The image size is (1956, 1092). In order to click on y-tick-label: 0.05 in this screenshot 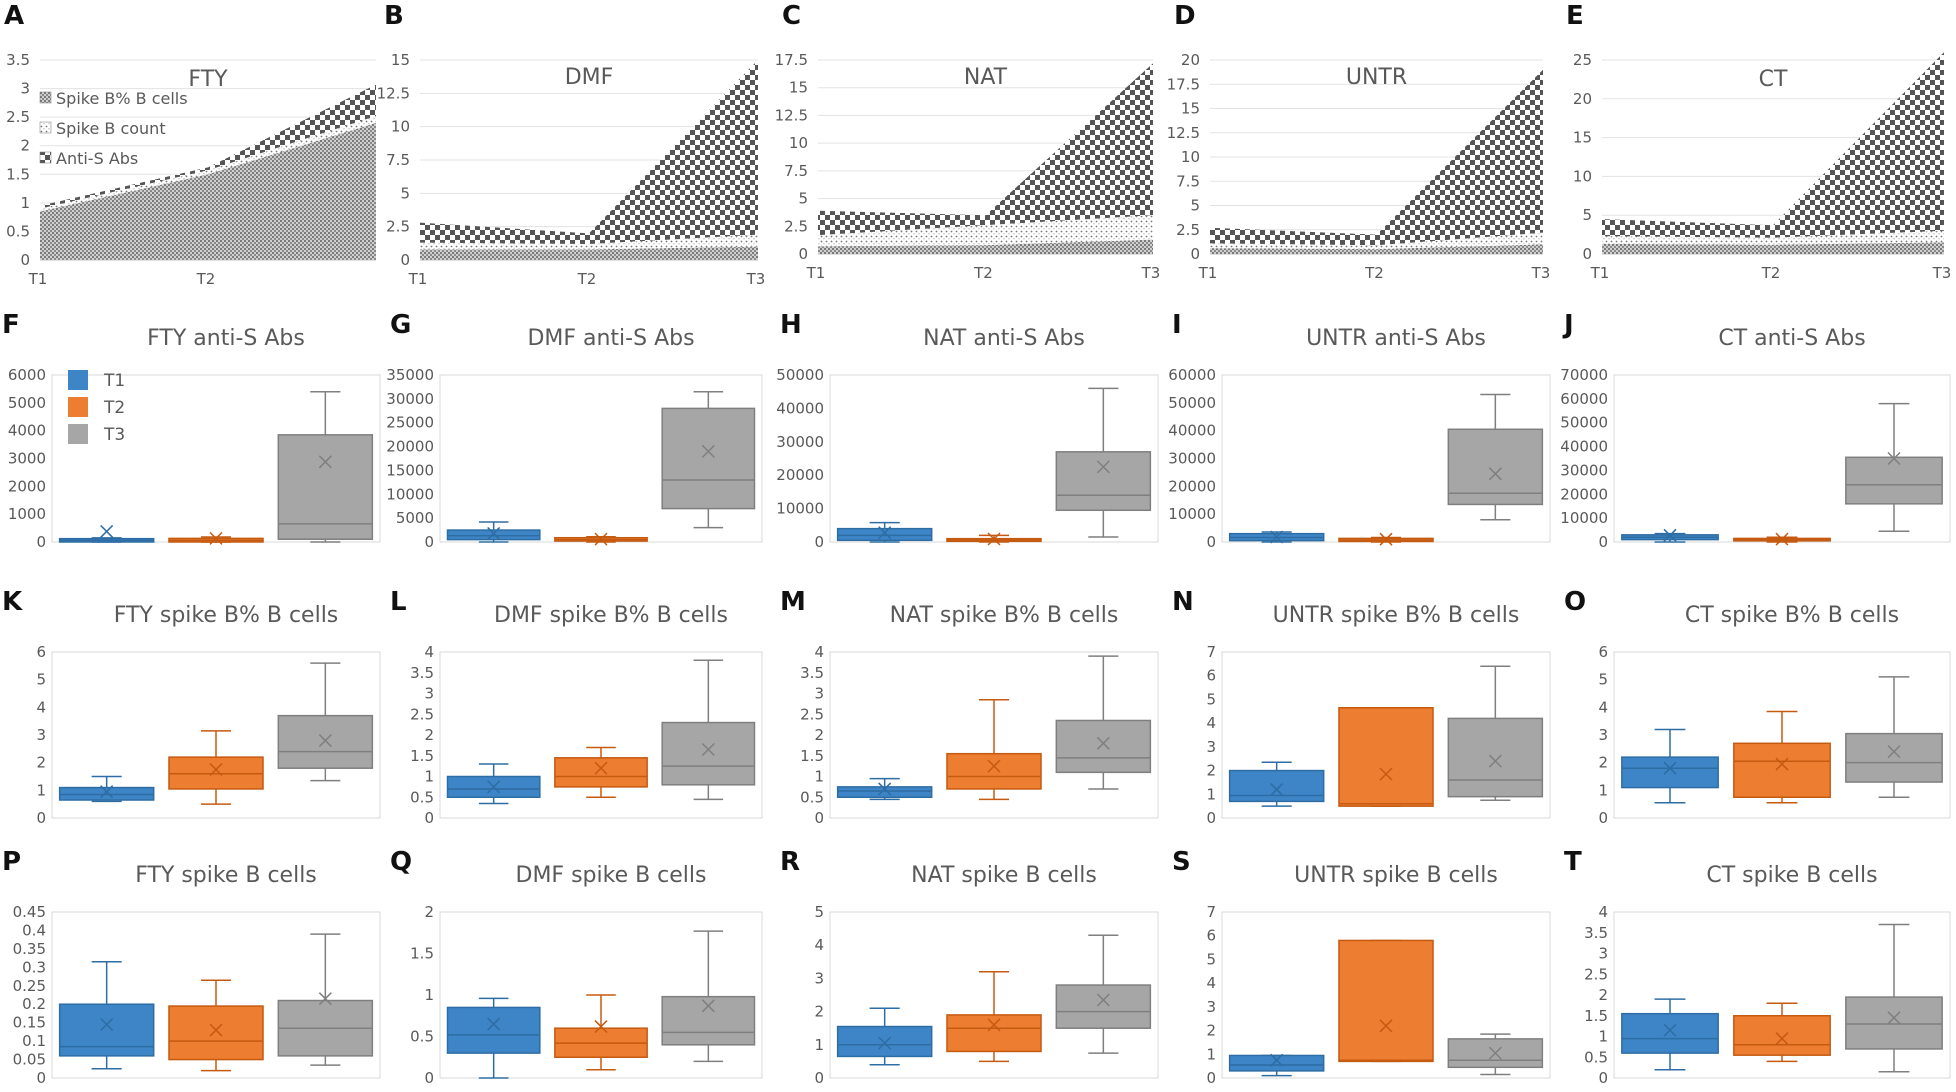, I will do `click(29, 1060)`.